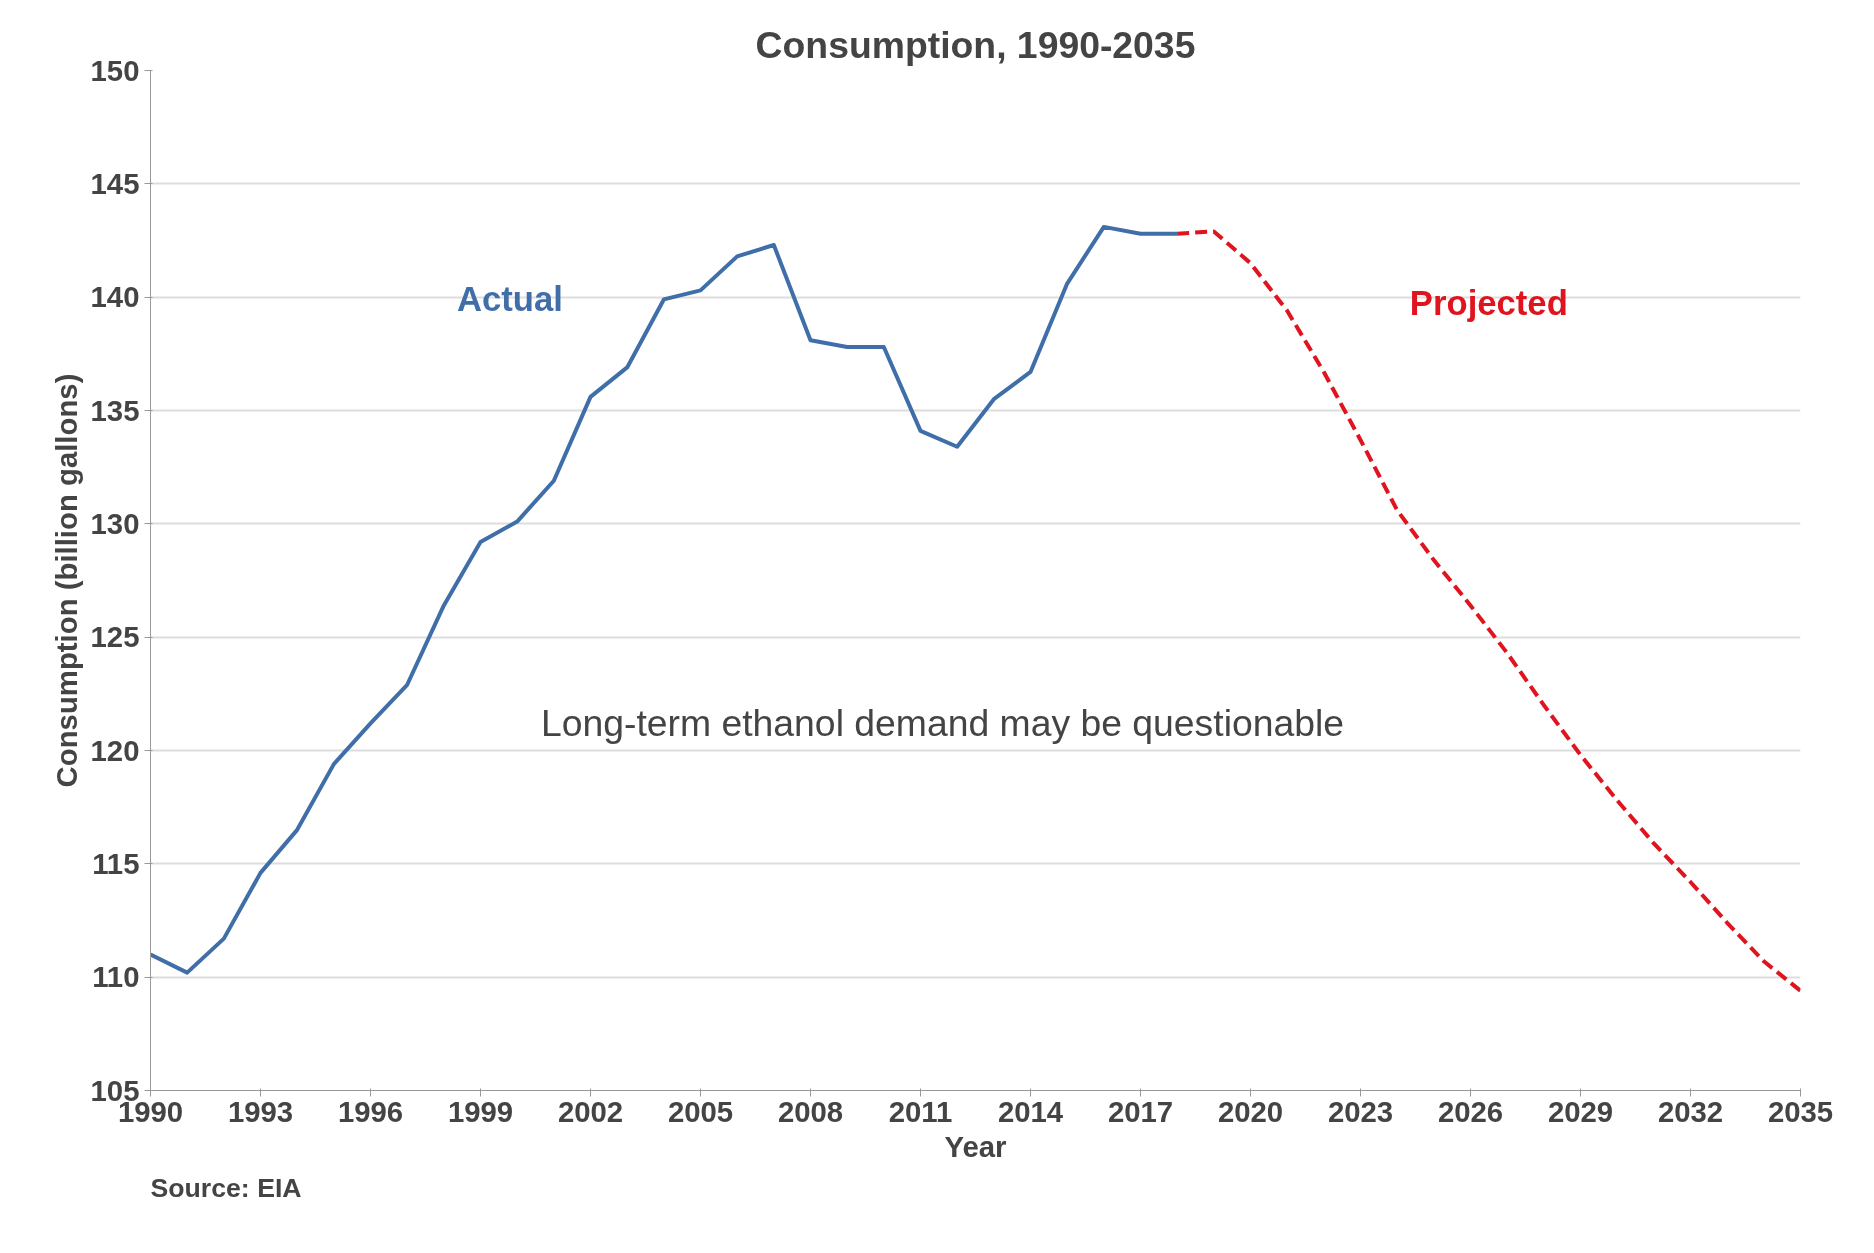 The width and height of the screenshot is (1874, 1253). Describe the element at coordinates (920, 1111) in the screenshot. I see `x-tick-label: 2011` at that location.